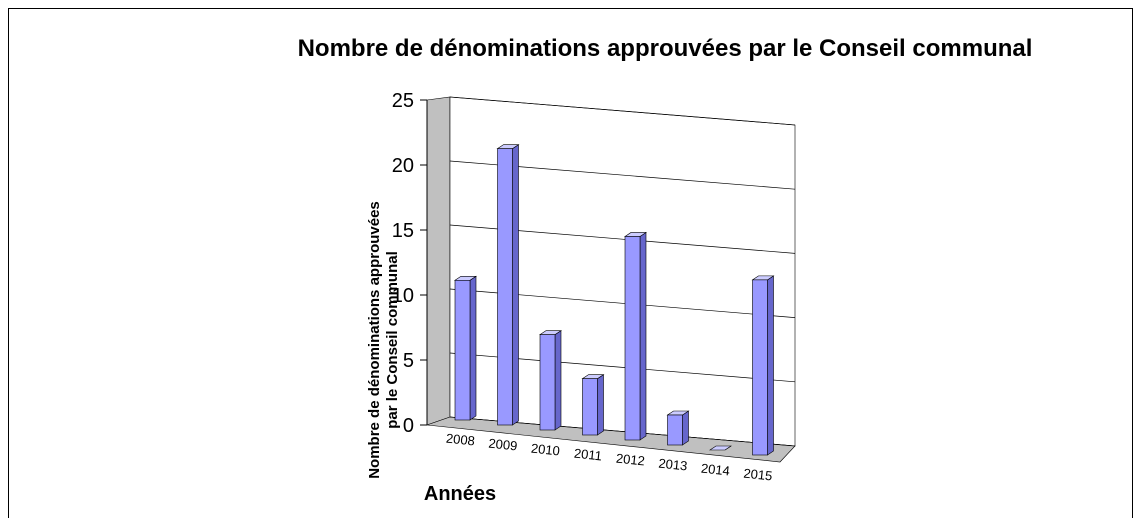 The image size is (1141, 518). Describe the element at coordinates (438, 261) in the screenshot. I see `side-wall` at that location.